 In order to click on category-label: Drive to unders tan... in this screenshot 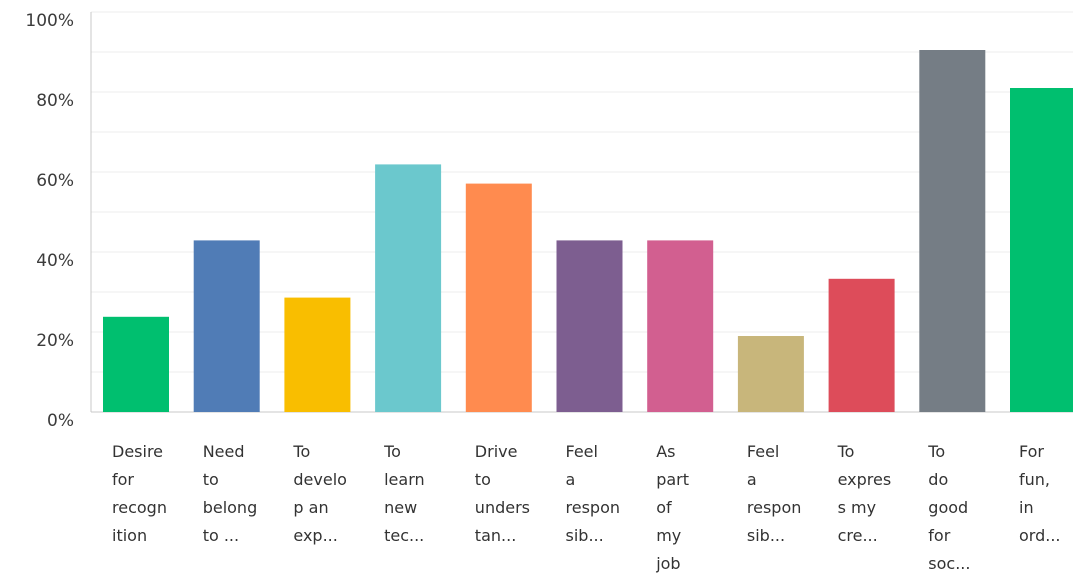, I will do `click(502, 493)`.